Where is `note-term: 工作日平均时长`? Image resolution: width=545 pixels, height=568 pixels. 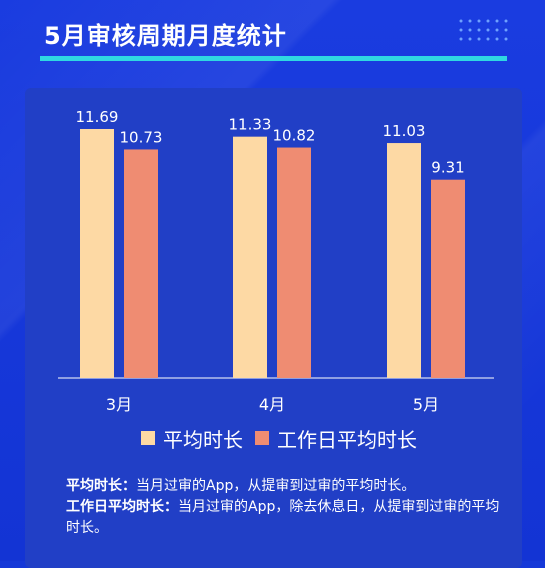
note-term: 工作日平均时长 is located at coordinates (115, 507).